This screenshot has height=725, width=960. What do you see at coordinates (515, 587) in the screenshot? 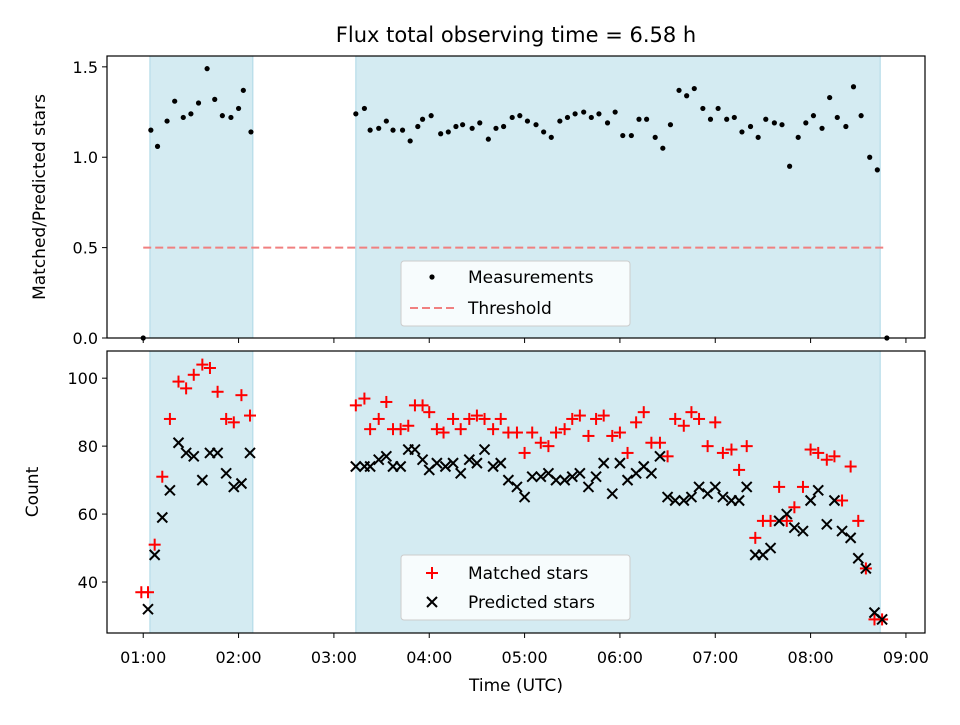
I see `bottom-legend: Matched stars Predicted stars` at bounding box center [515, 587].